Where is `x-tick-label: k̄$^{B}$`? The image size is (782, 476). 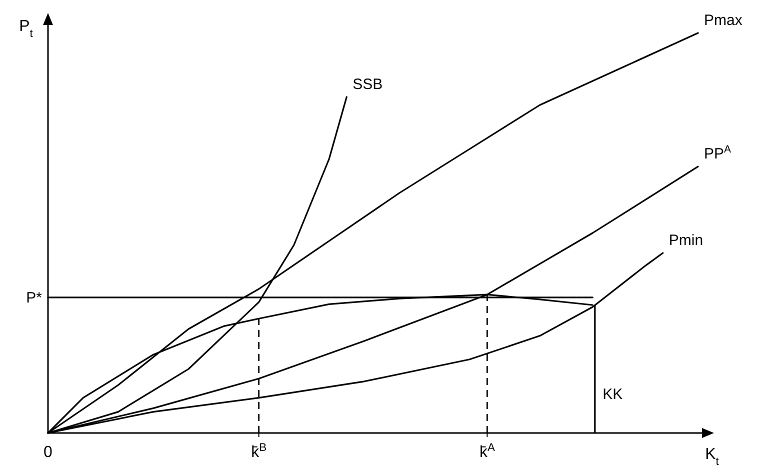
x-tick-label: k̄$^{B}$ is located at coordinates (259, 451).